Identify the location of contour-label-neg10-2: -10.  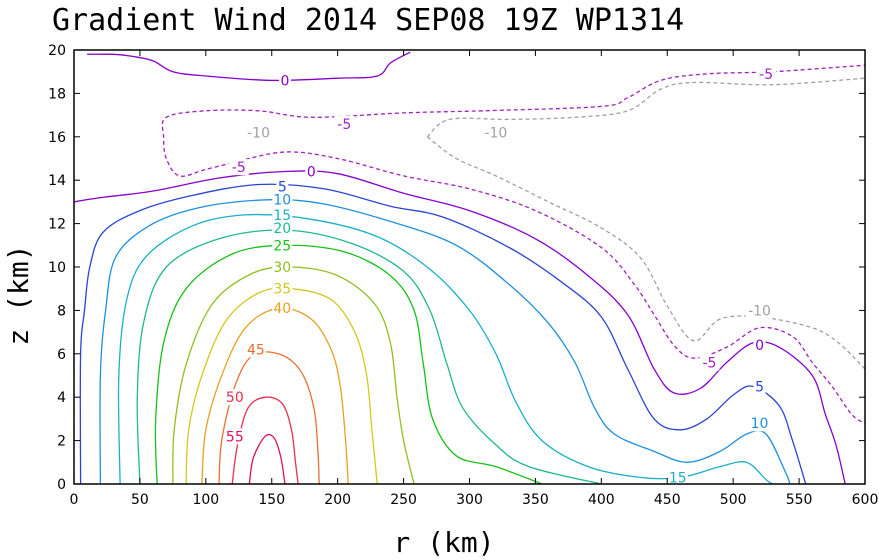
(759, 311).